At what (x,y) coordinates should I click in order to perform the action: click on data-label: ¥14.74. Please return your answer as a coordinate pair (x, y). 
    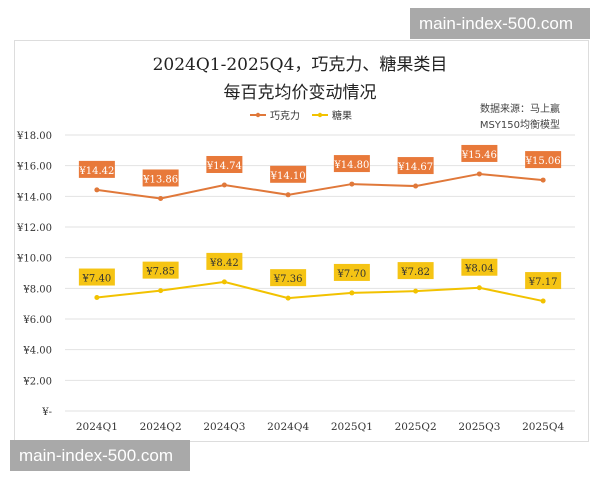
    Looking at the image, I should click on (224, 166).